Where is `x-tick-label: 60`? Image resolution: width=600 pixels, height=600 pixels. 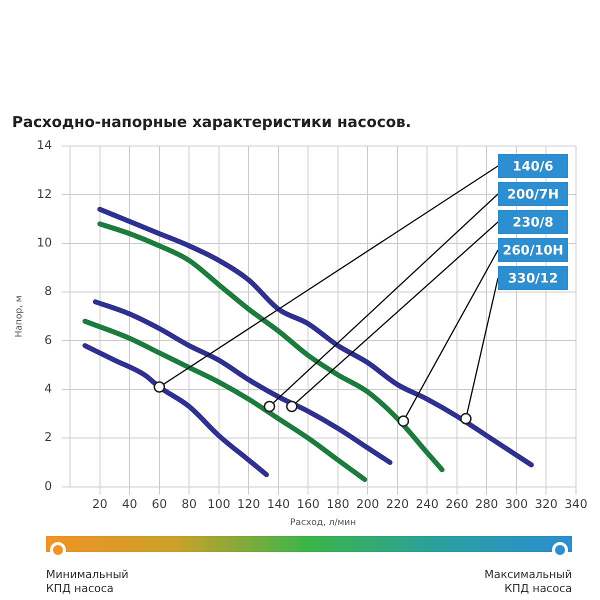 x-tick-label: 60 is located at coordinates (159, 504).